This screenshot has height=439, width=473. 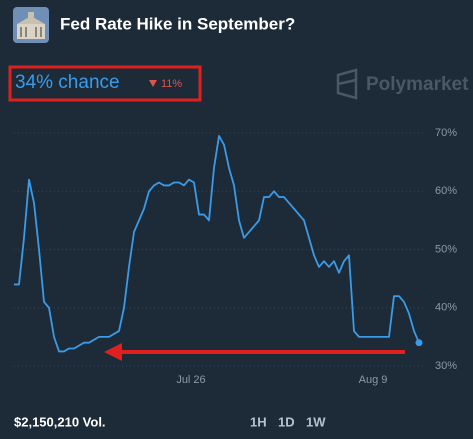 What do you see at coordinates (31, 25) in the screenshot?
I see `market-icon` at bounding box center [31, 25].